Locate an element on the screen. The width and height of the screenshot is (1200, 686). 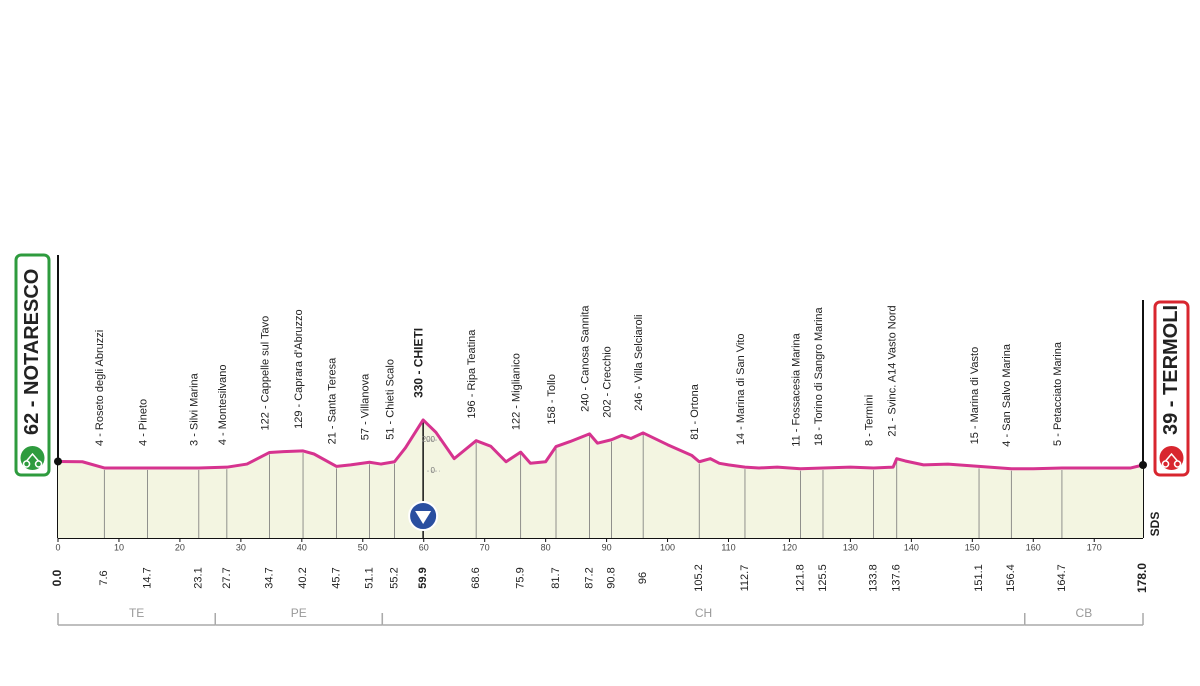
km-label: 7.6 is located at coordinates (104, 577).